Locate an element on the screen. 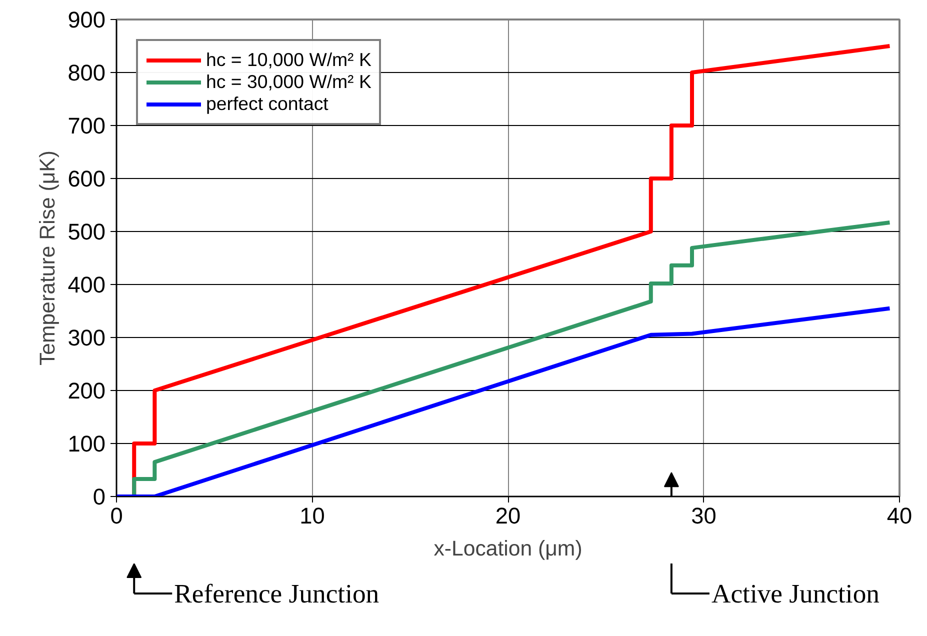  text: Reference Junction is located at coordinates (277, 593).